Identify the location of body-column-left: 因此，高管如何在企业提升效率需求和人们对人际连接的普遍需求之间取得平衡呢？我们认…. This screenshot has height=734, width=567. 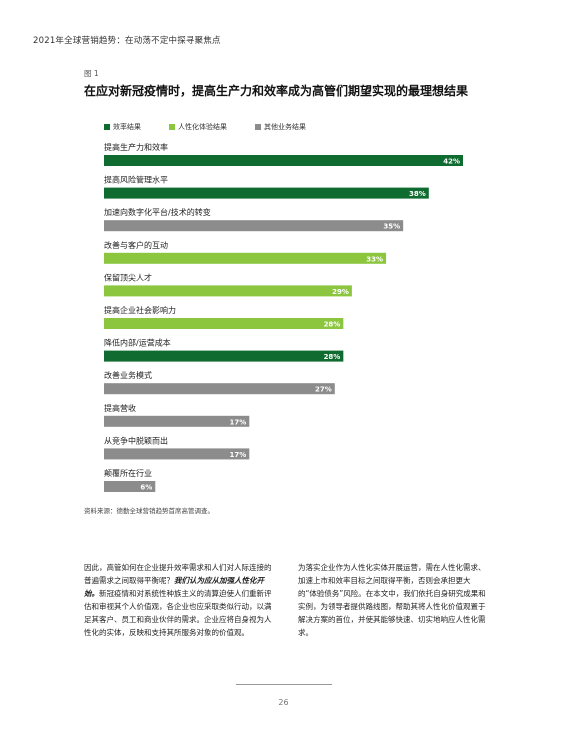
(179, 600).